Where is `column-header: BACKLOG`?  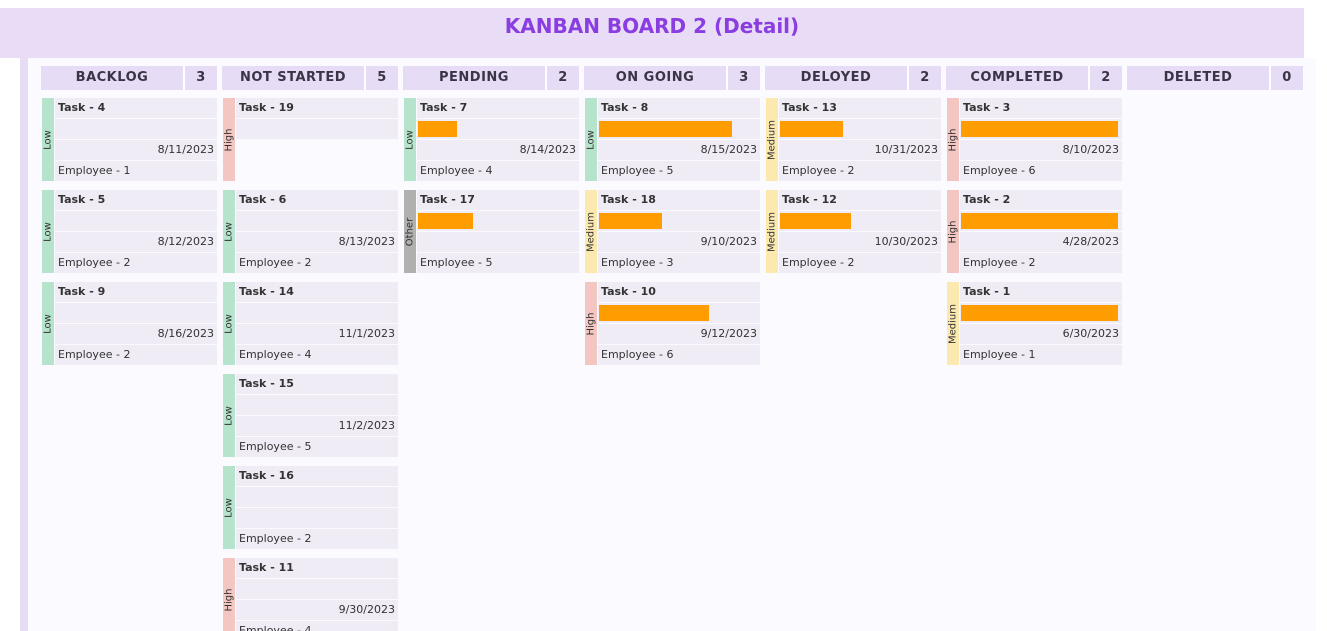
column-header: BACKLOG is located at coordinates (112, 78).